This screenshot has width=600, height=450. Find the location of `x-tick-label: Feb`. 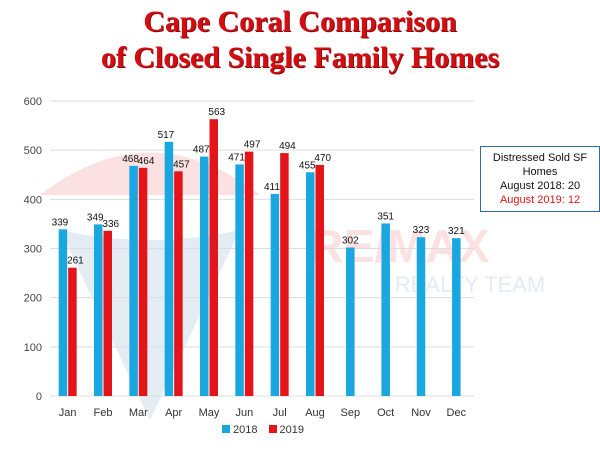

x-tick-label: Feb is located at coordinates (103, 413).